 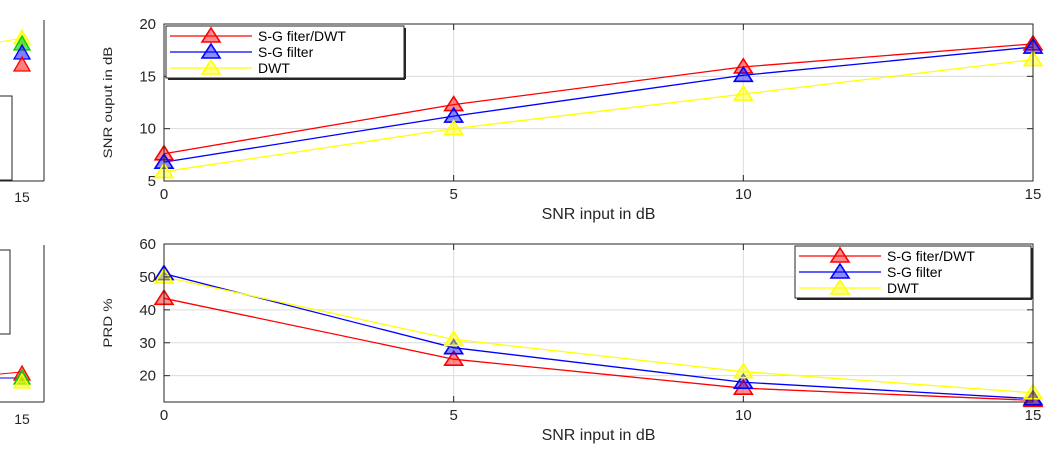 What do you see at coordinates (107, 322) in the screenshot?
I see `y-axis-label: PRD %` at bounding box center [107, 322].